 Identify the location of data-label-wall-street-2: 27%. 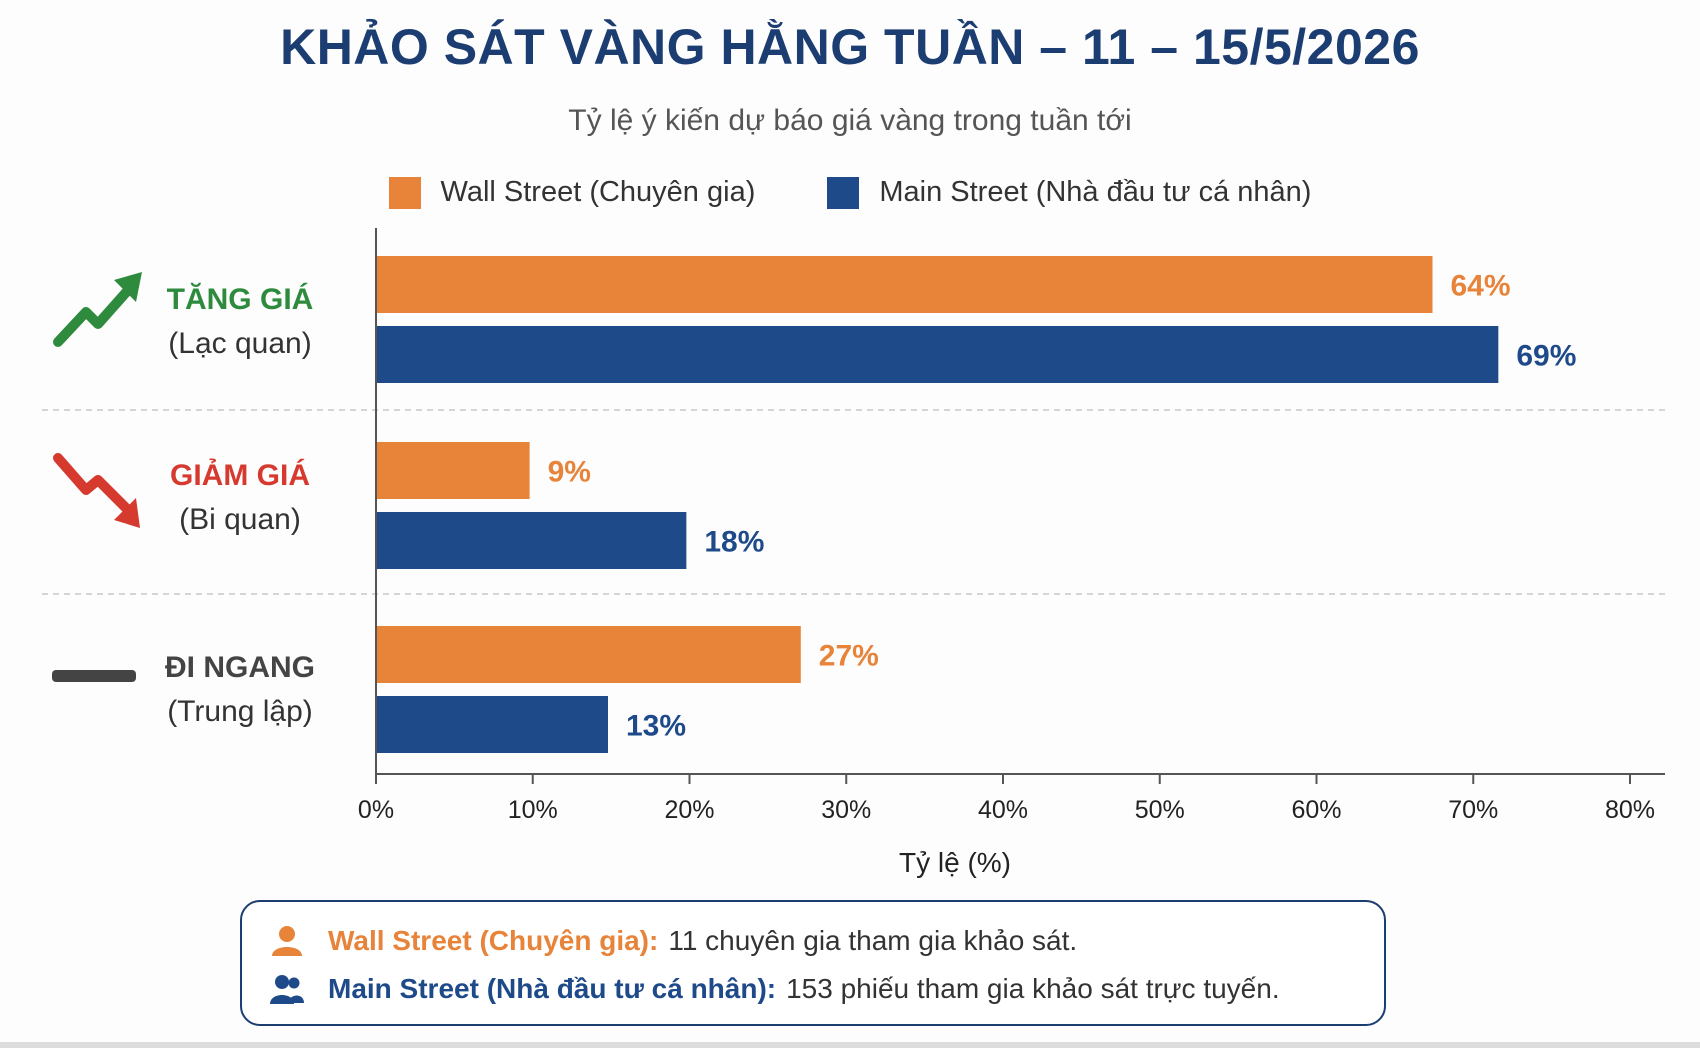
(849, 656).